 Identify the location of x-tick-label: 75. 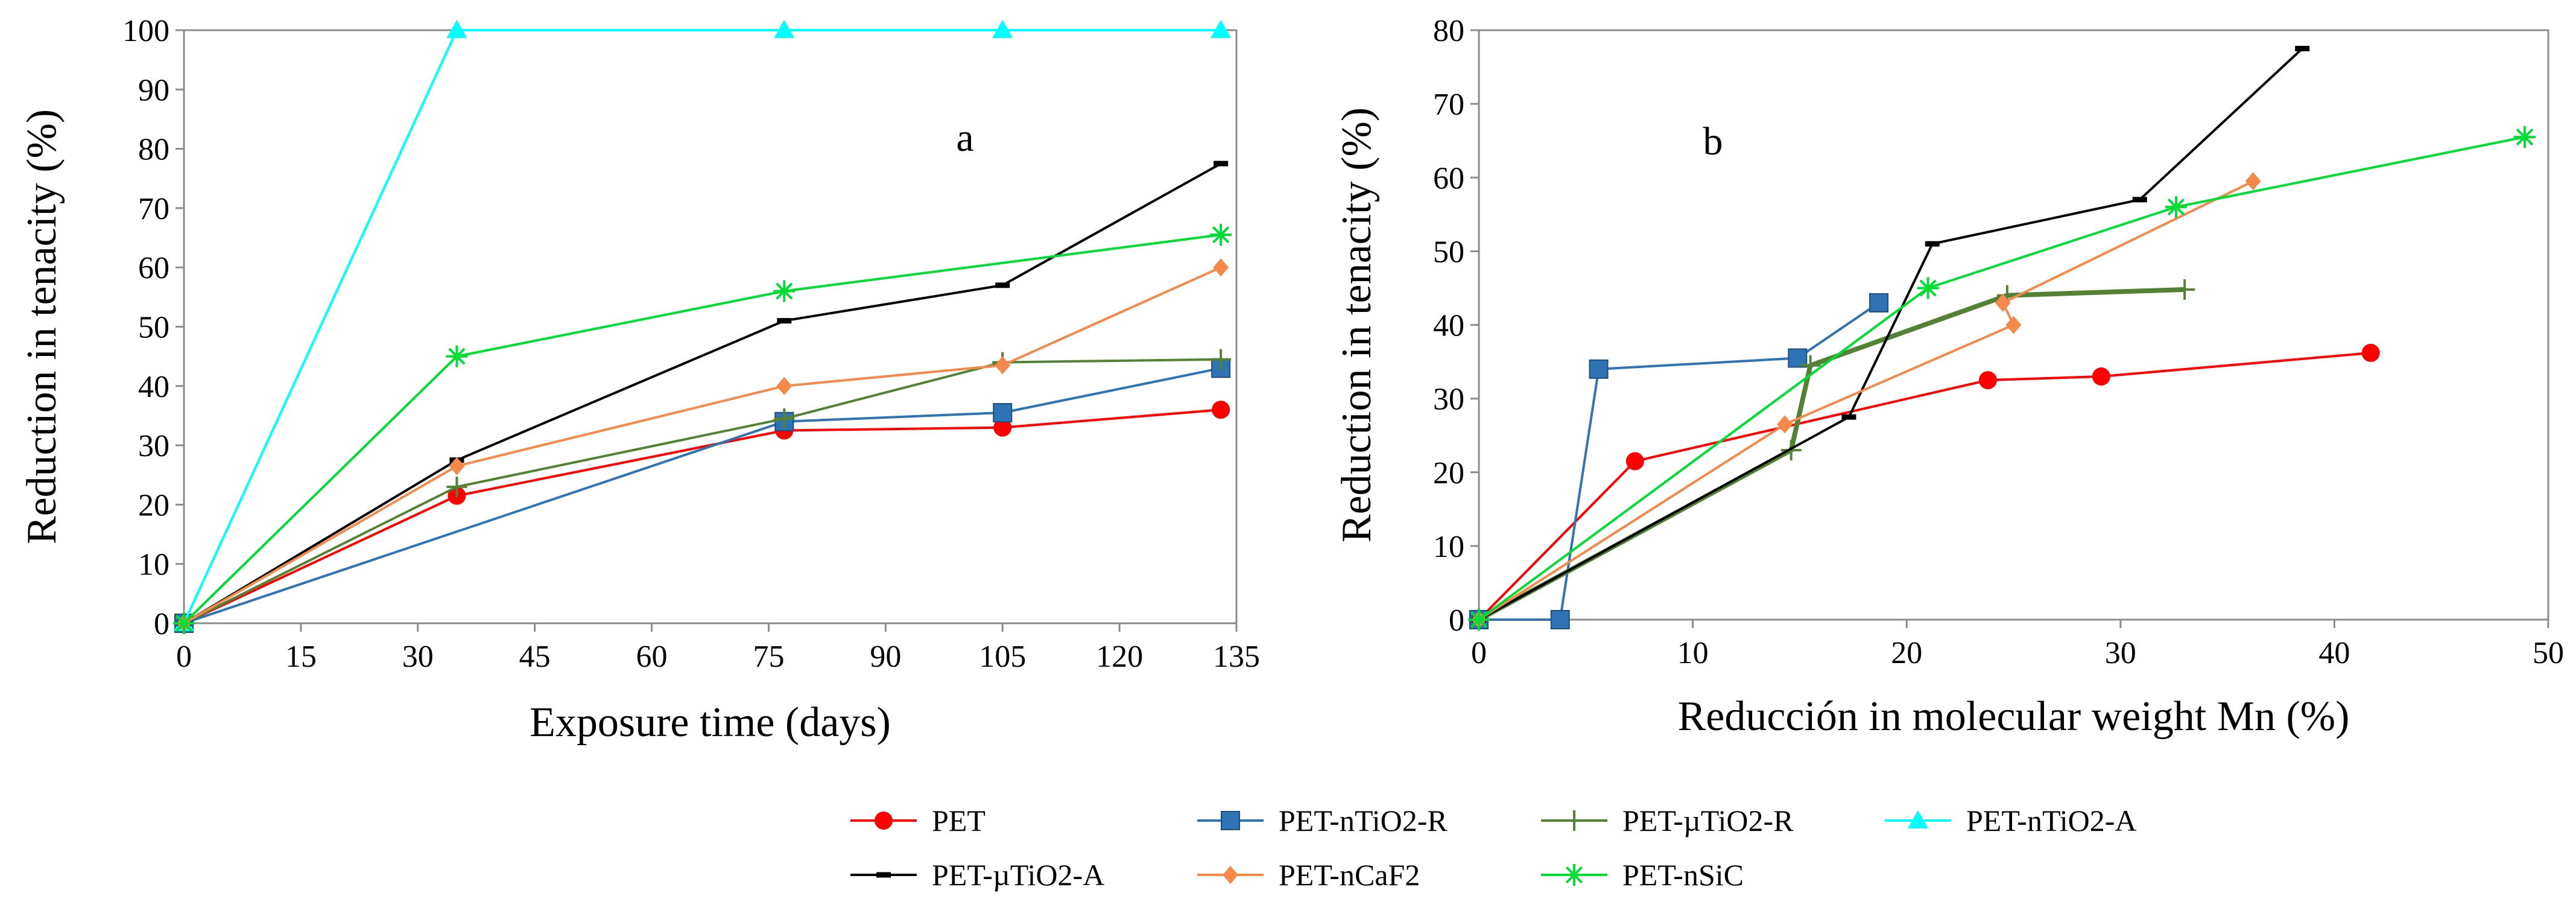
(768, 657).